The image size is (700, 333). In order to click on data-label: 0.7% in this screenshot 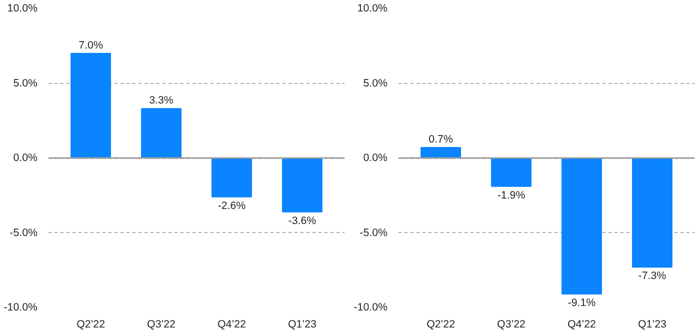, I will do `click(441, 140)`.